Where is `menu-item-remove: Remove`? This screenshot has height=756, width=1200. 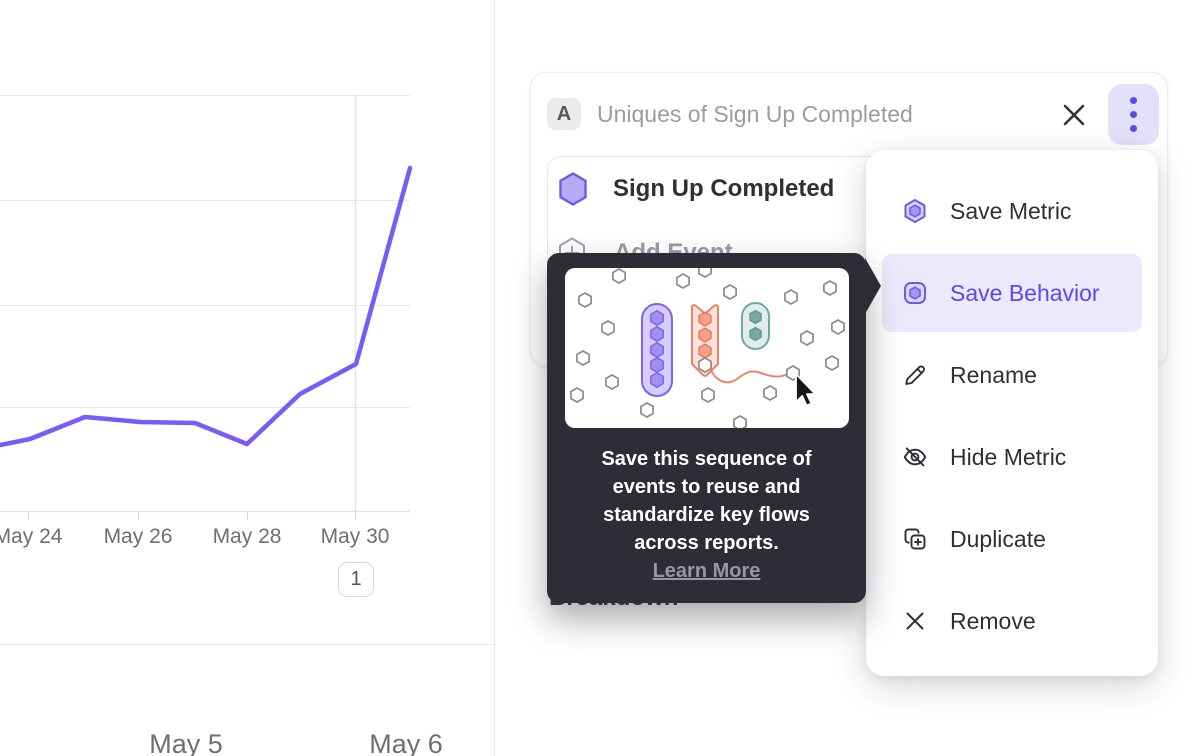
menu-item-remove: Remove is located at coordinates (1012, 621).